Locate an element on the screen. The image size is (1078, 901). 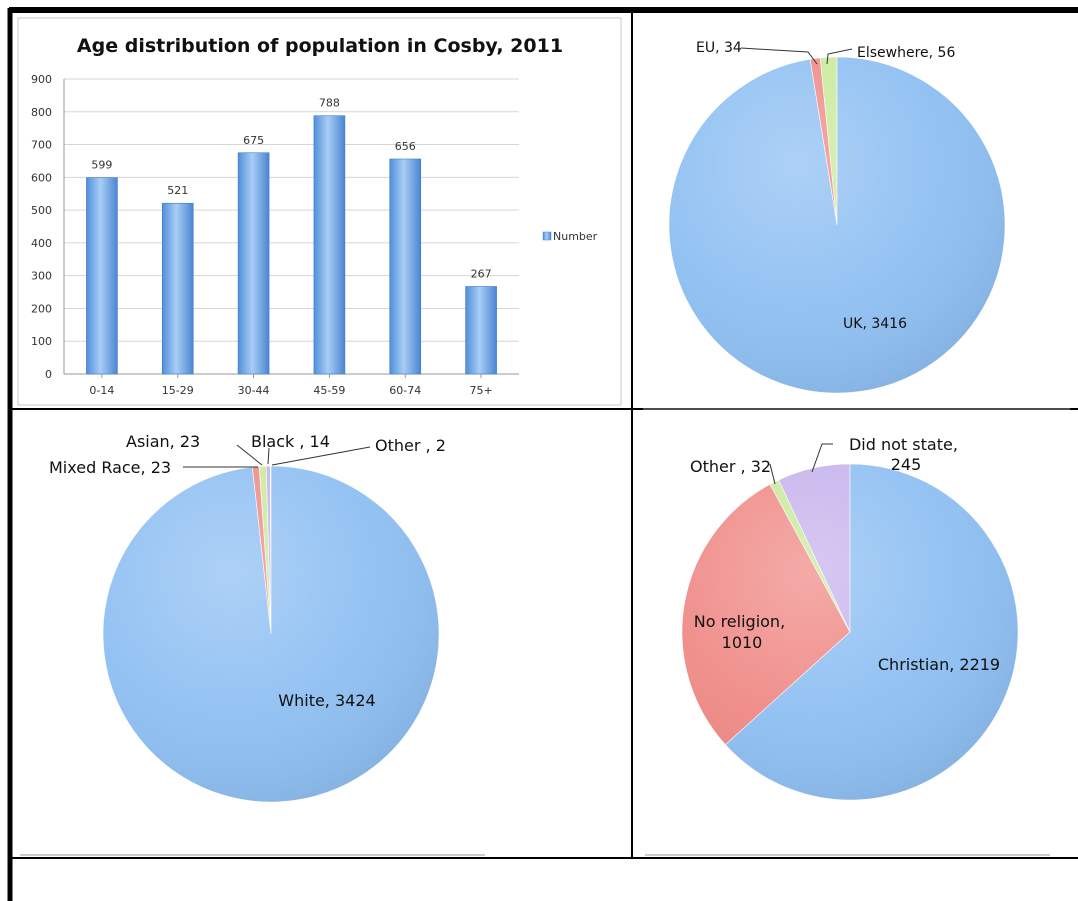
x-tick-labels: 0-14 15-29 30-44 45-59 60-74 75+ is located at coordinates (290, 390).